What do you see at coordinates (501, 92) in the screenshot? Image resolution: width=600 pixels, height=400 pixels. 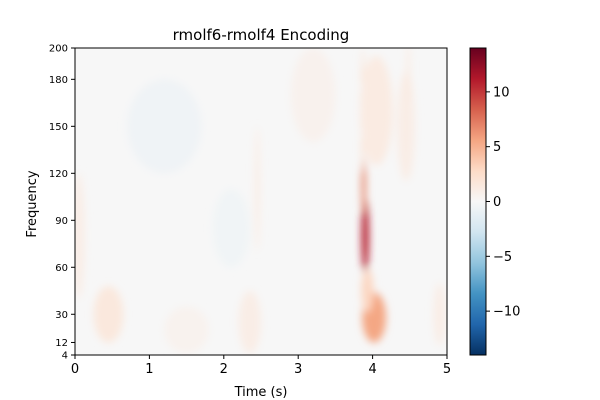 I see `colorbar-tick-label: 10` at bounding box center [501, 92].